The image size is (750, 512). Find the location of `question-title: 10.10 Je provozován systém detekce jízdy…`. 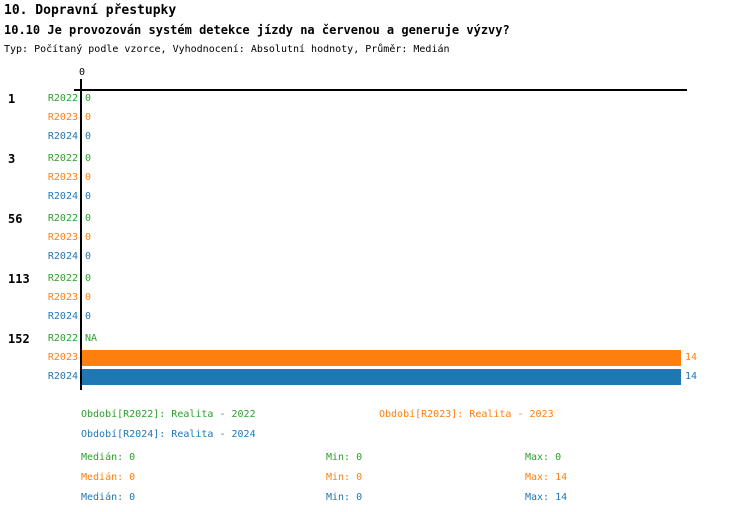

question-title: 10.10 Je provozován systém detekce jízdy… is located at coordinates (257, 30).